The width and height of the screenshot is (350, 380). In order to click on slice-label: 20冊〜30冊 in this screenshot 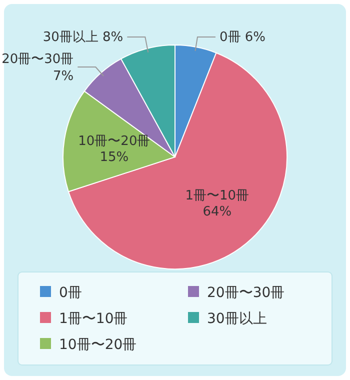, I will do `click(38, 59)`.